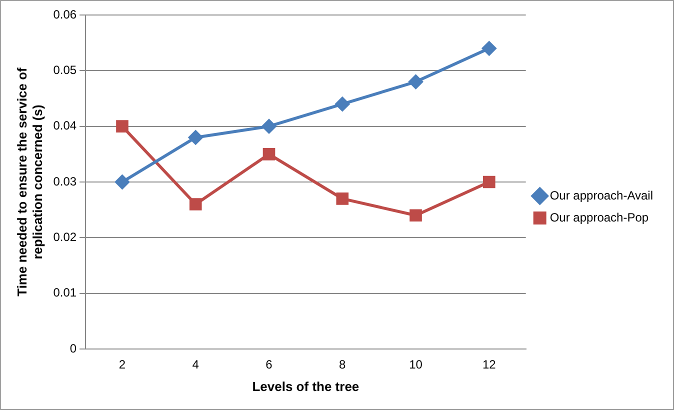  What do you see at coordinates (416, 365) in the screenshot?
I see `x-tick-label: 10` at bounding box center [416, 365].